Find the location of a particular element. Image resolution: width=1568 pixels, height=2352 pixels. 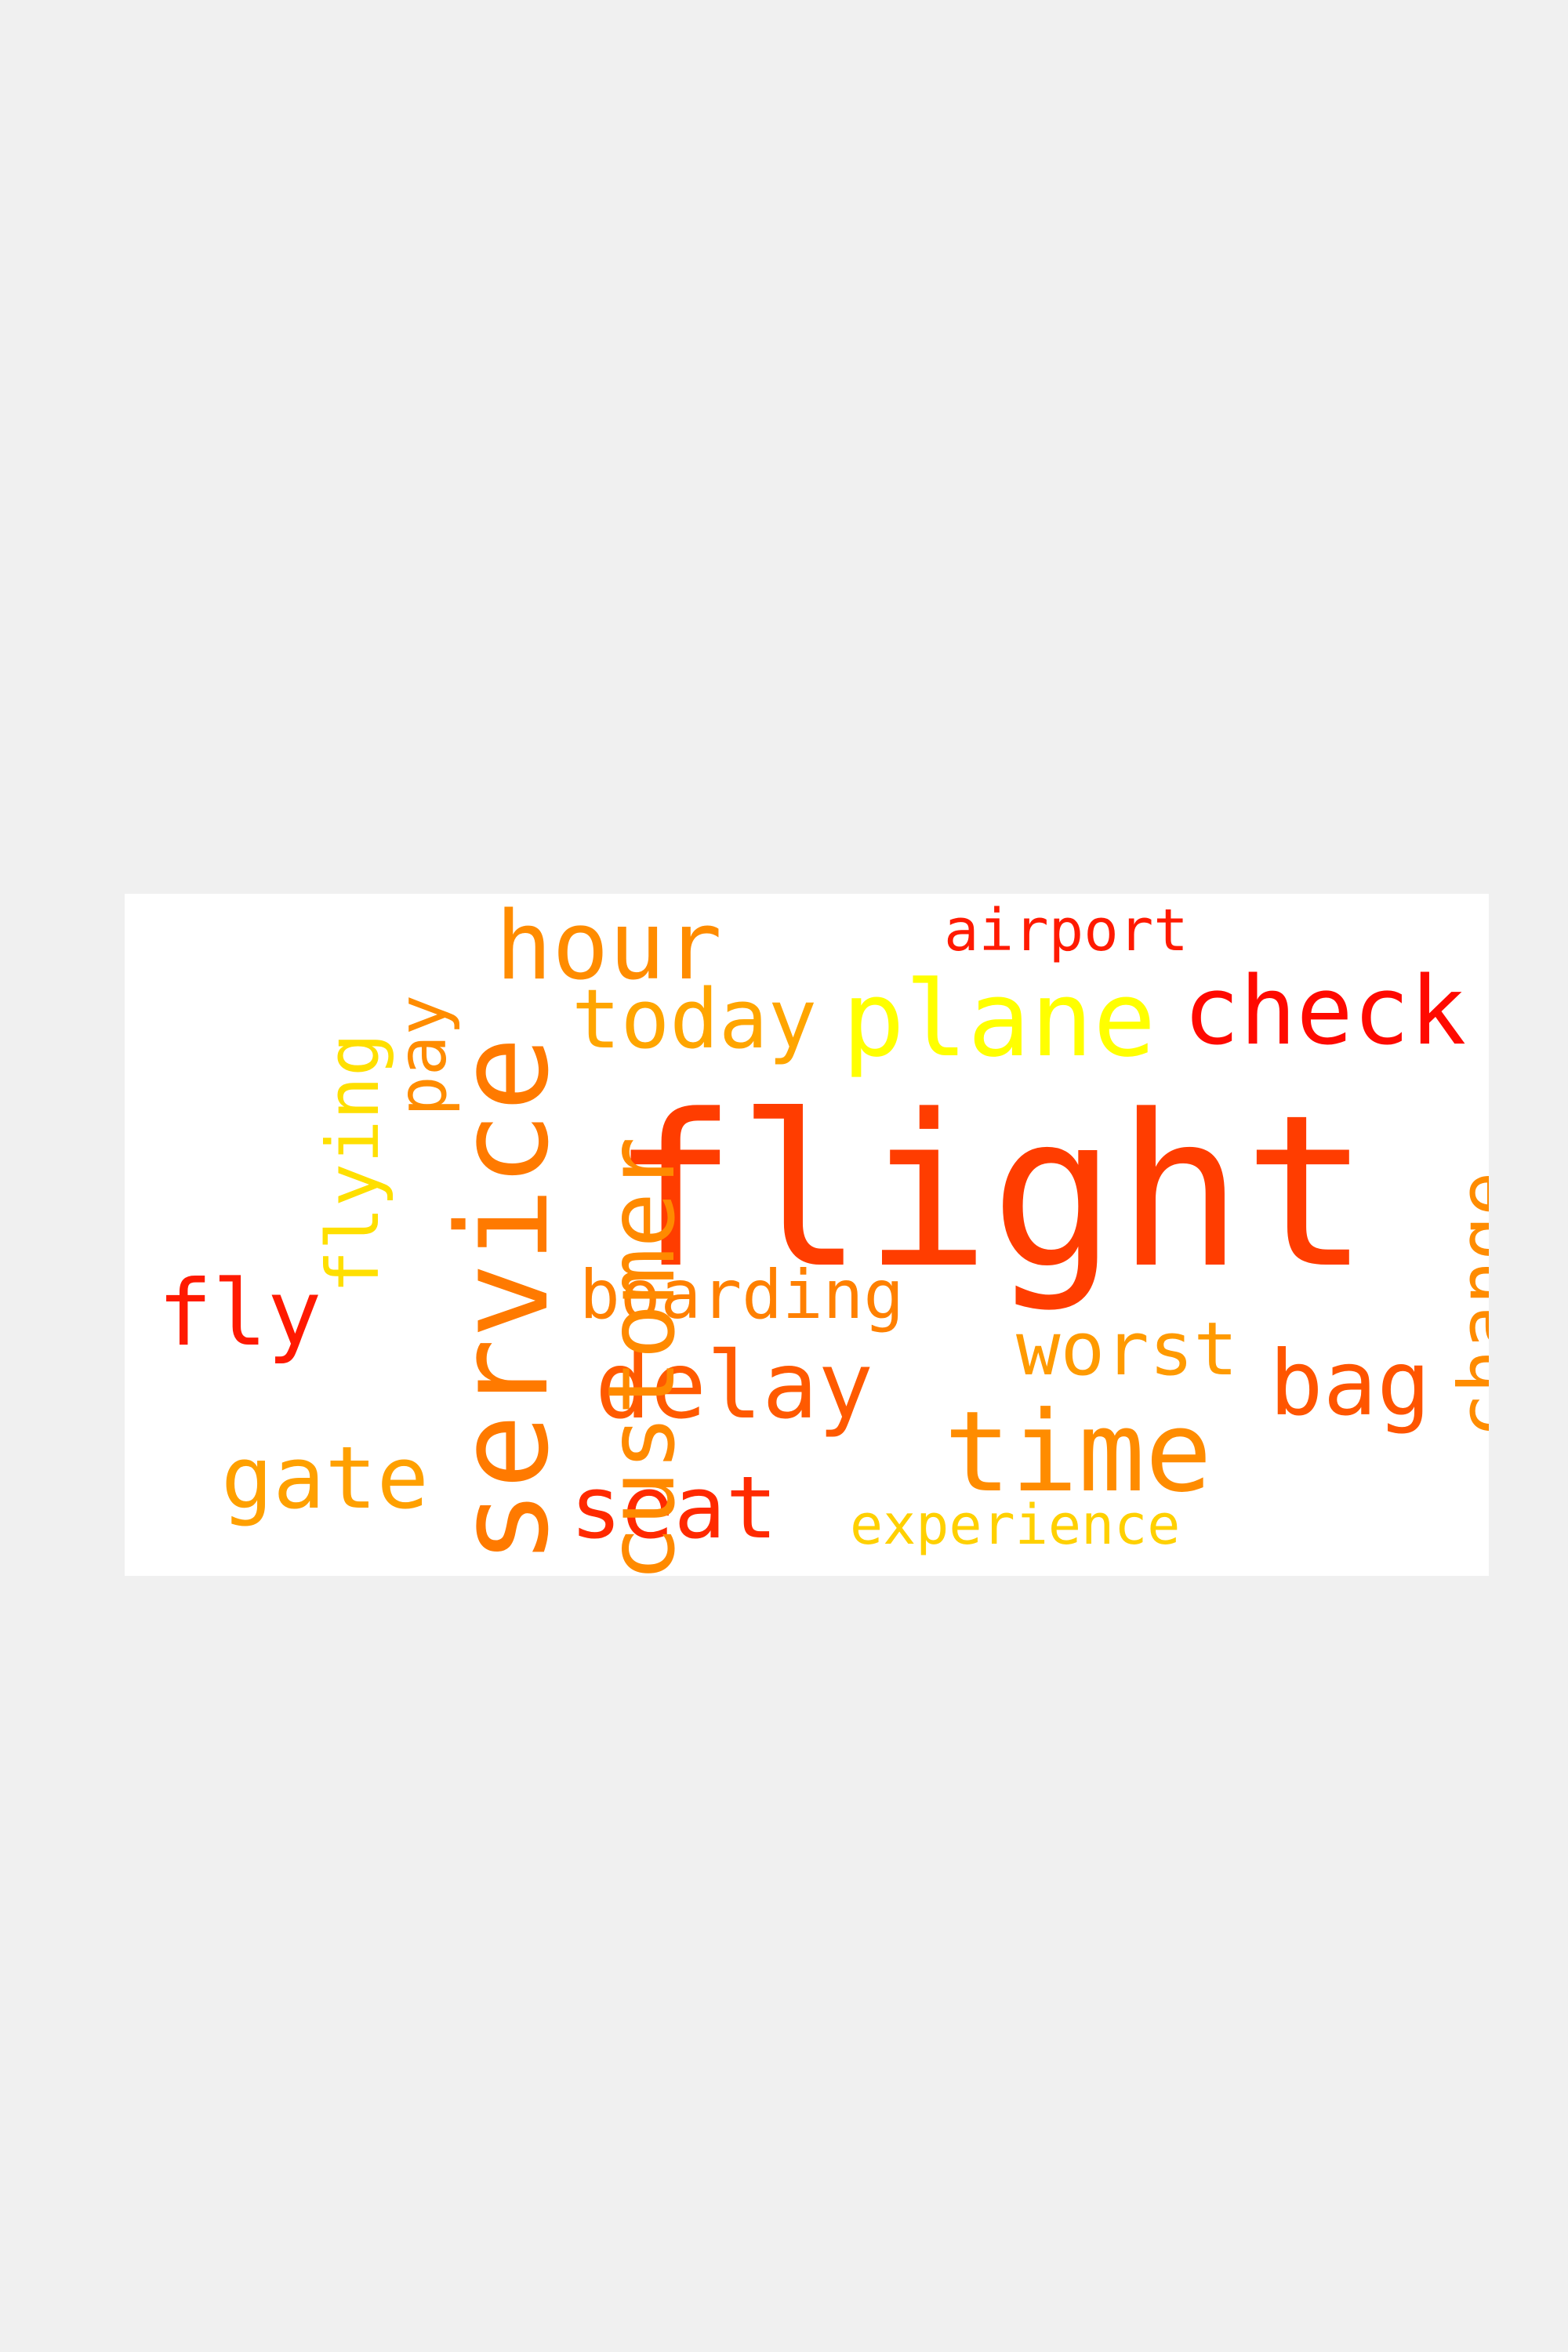

word-time: time is located at coordinates (1078, 1452).